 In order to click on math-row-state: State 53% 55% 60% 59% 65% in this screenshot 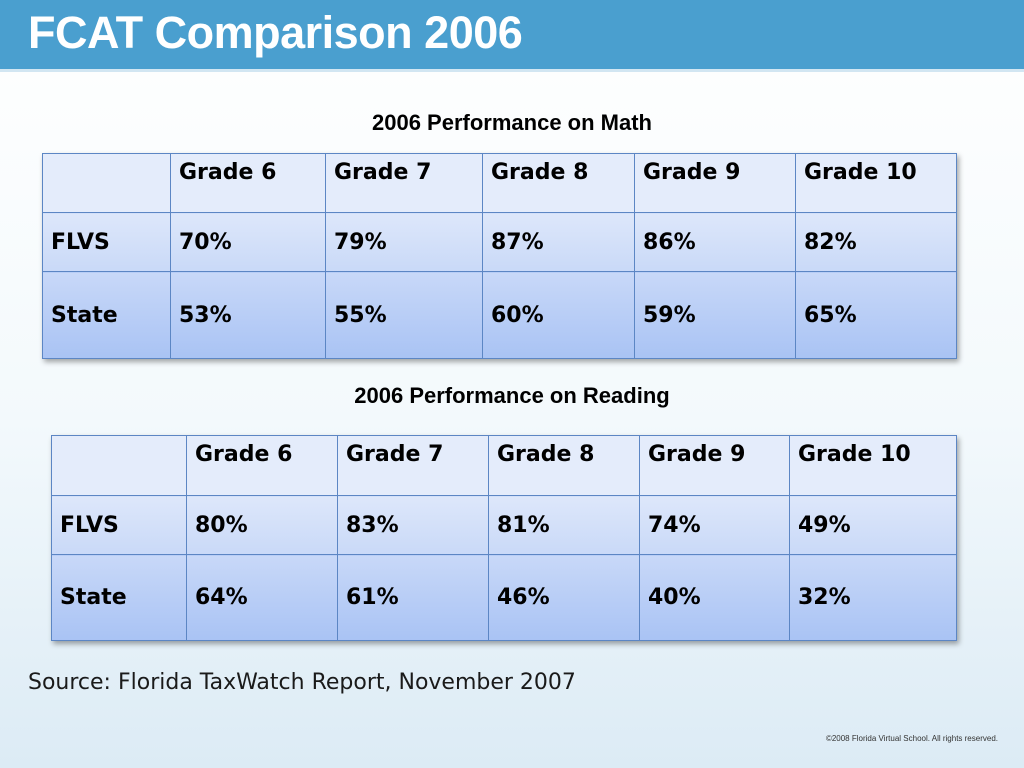, I will do `click(499, 315)`.